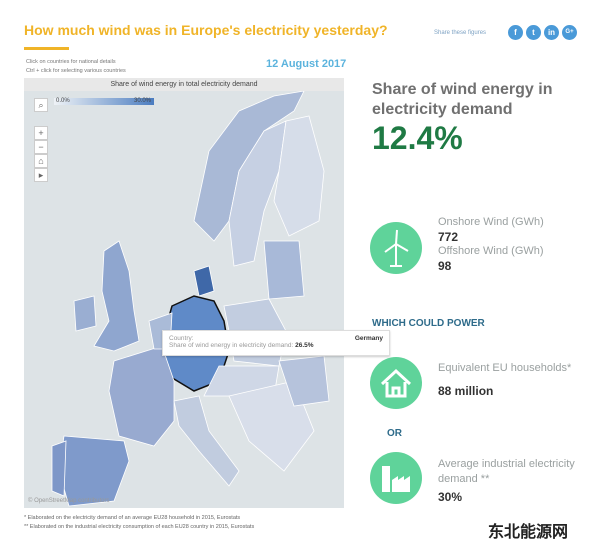 The width and height of the screenshot is (600, 547). I want to click on googleplus-share-button: G+, so click(569, 32).